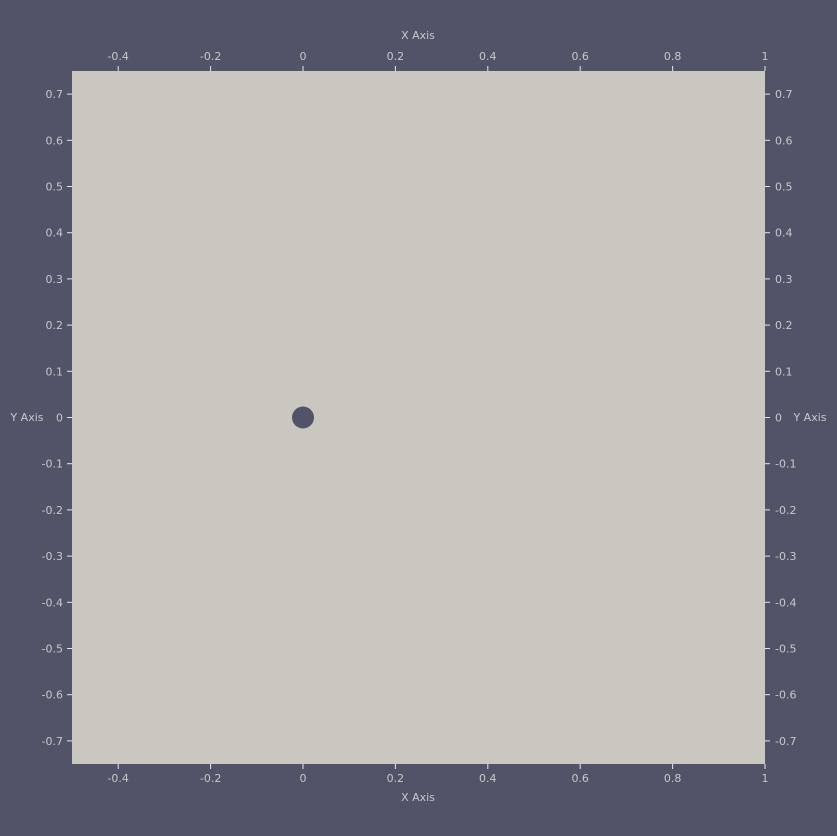  I want to click on y-tick-label-left: 0.3, so click(55, 279).